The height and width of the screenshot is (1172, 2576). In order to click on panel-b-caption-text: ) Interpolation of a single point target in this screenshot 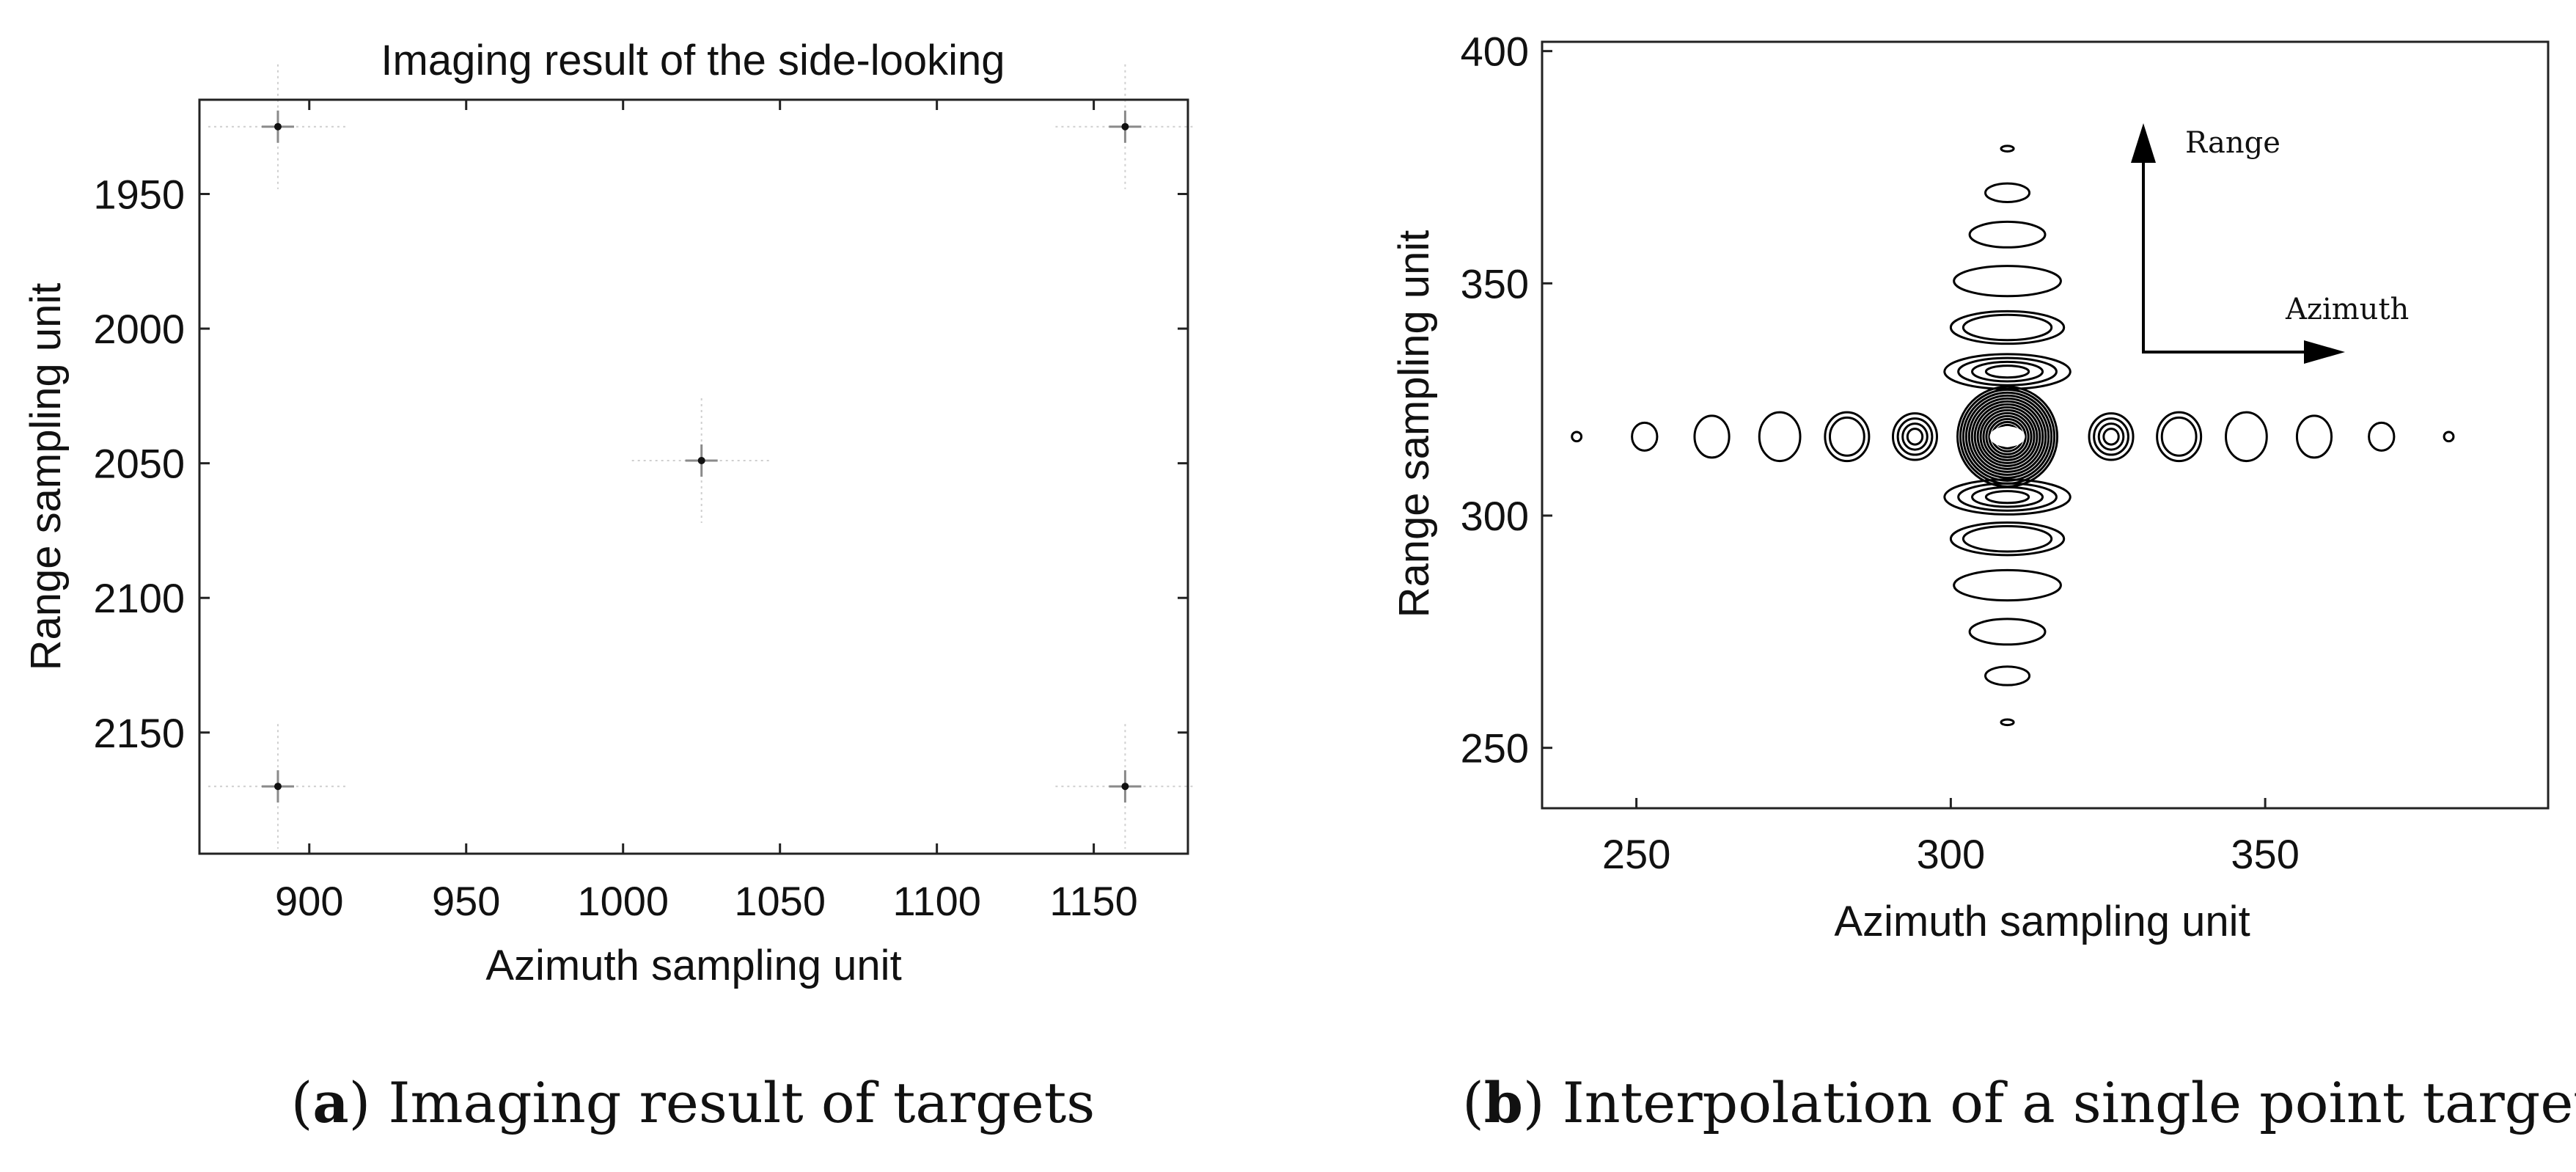, I will do `click(2050, 1102)`.